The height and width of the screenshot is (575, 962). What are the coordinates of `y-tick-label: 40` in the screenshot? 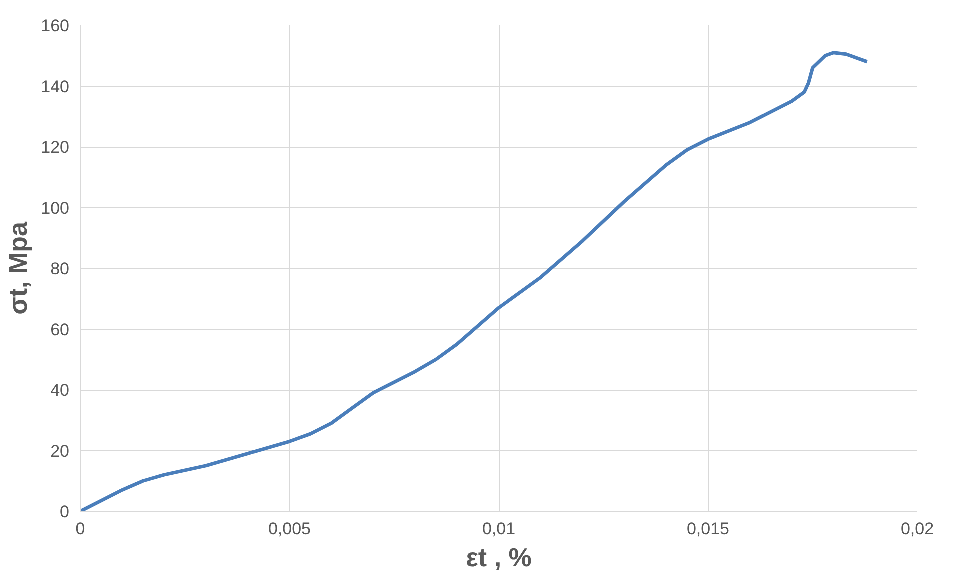 It's located at (60, 390).